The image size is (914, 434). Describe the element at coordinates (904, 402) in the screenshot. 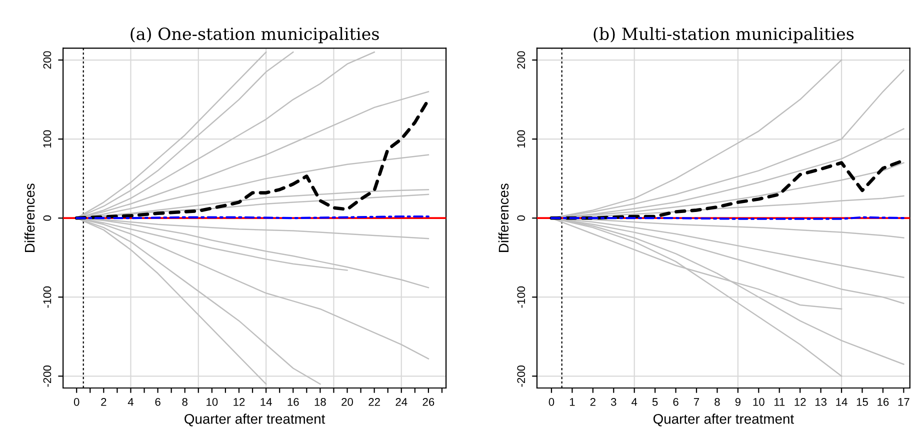

I see `x-tick-label: 17` at that location.